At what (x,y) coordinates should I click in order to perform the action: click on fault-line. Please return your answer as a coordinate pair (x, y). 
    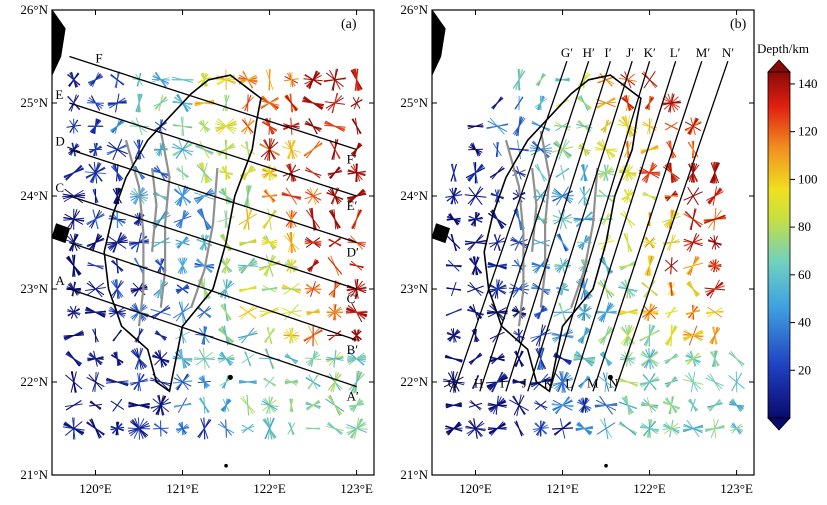
    Looking at the image, I should click on (534, 210).